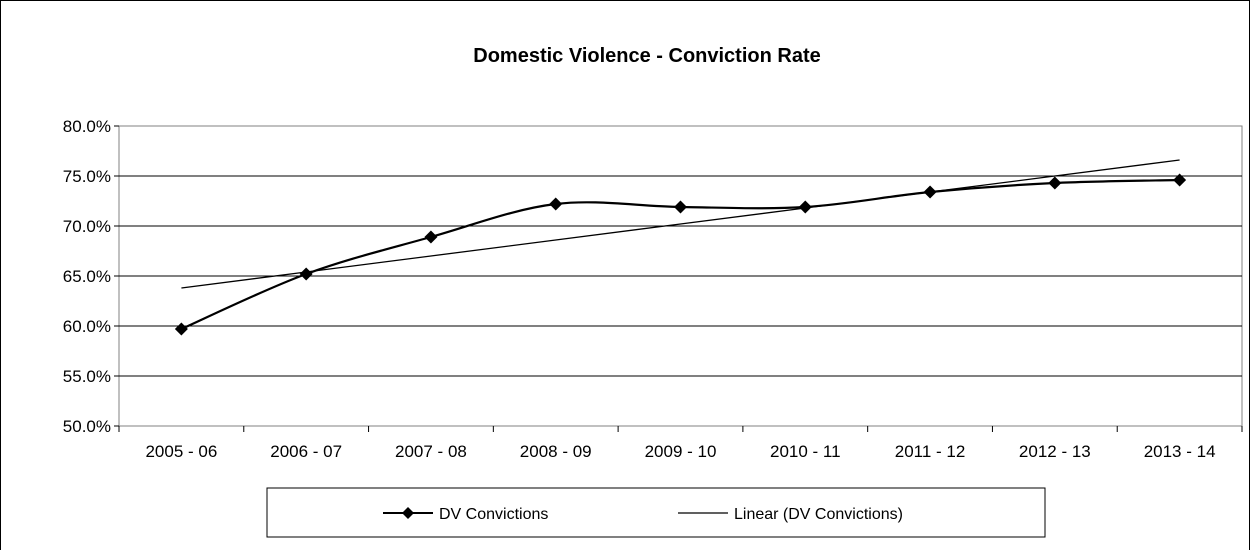 This screenshot has width=1251, height=555. Describe the element at coordinates (681, 451) in the screenshot. I see `x-tick-label: 2009 - 10` at that location.